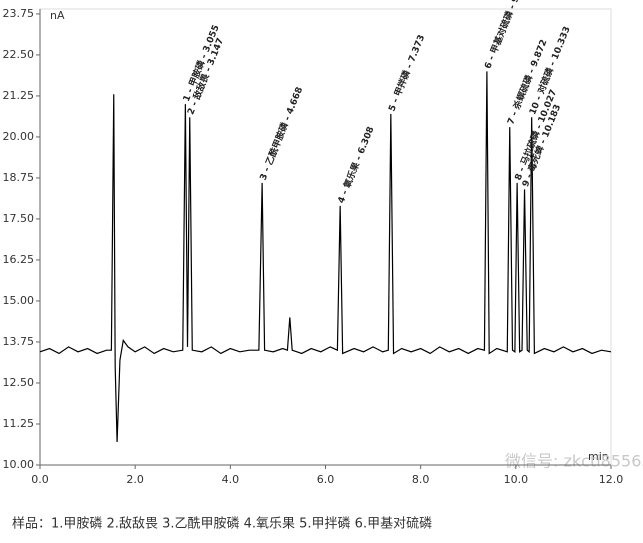  I want to click on x-tick-label: 0.0, so click(40, 479).